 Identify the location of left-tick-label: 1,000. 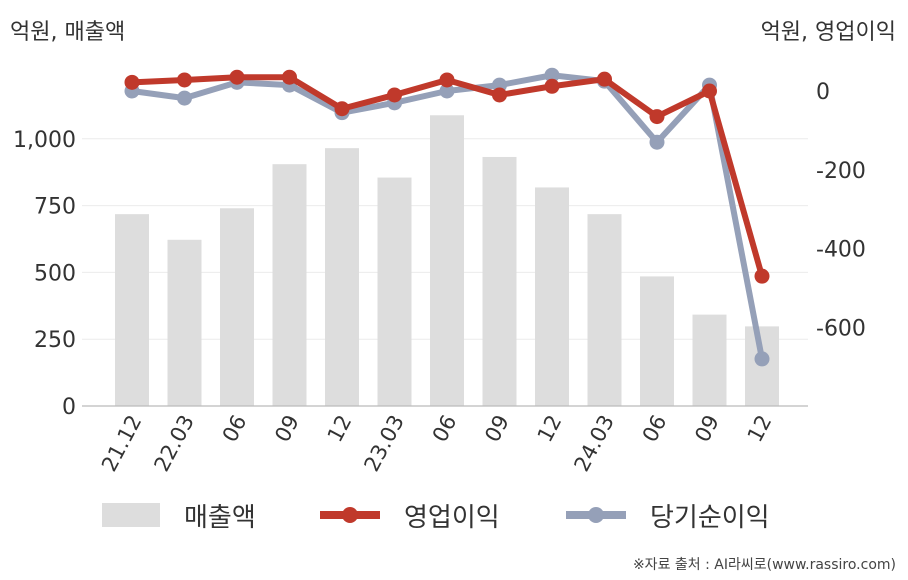
(44, 140).